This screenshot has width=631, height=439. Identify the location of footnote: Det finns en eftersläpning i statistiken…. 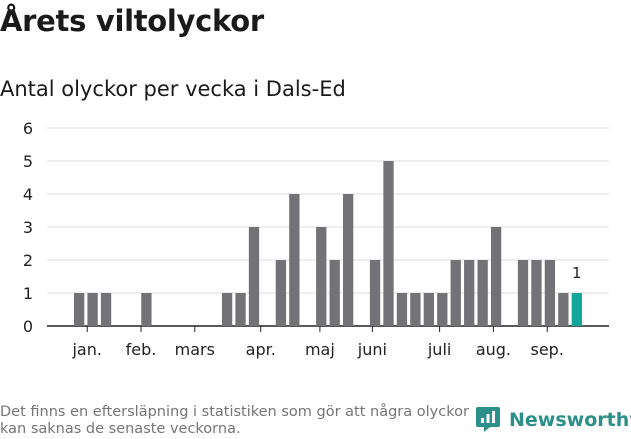
(234, 420).